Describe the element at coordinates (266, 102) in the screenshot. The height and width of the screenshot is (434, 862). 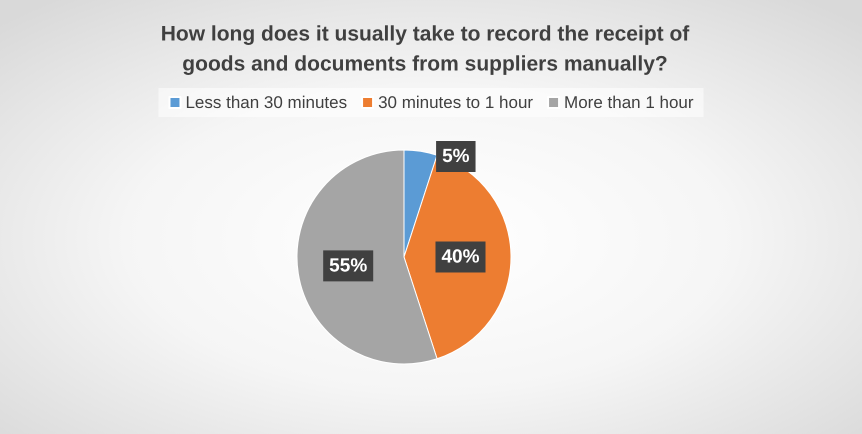
I see `legend-label: Less than 30 minutes` at that location.